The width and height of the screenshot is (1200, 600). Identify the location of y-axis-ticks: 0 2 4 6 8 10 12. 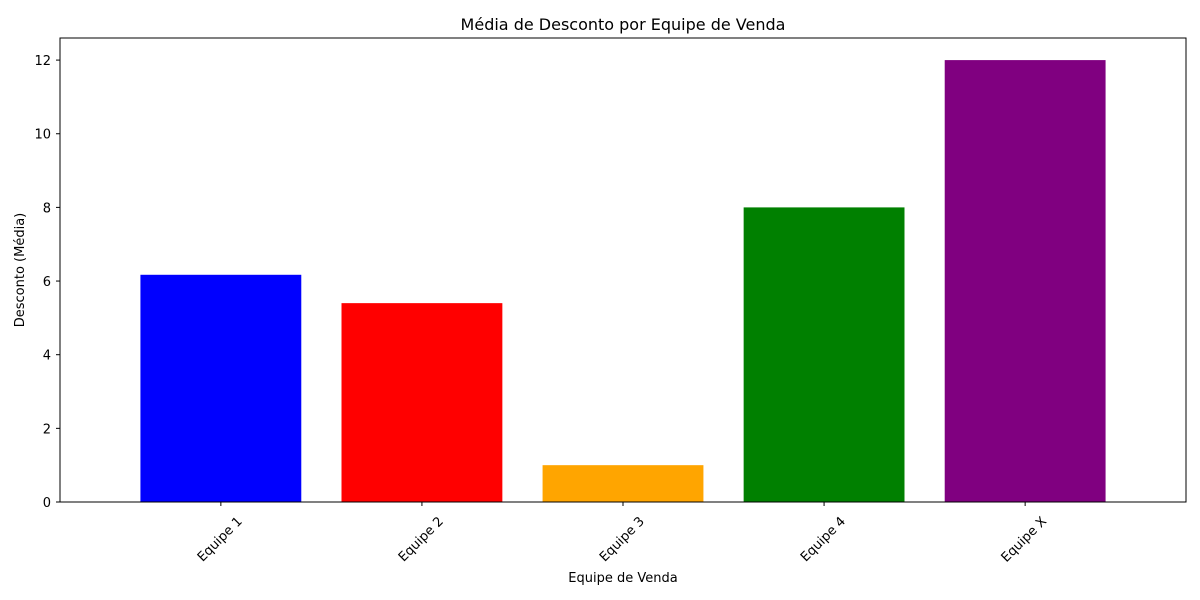
(47, 282).